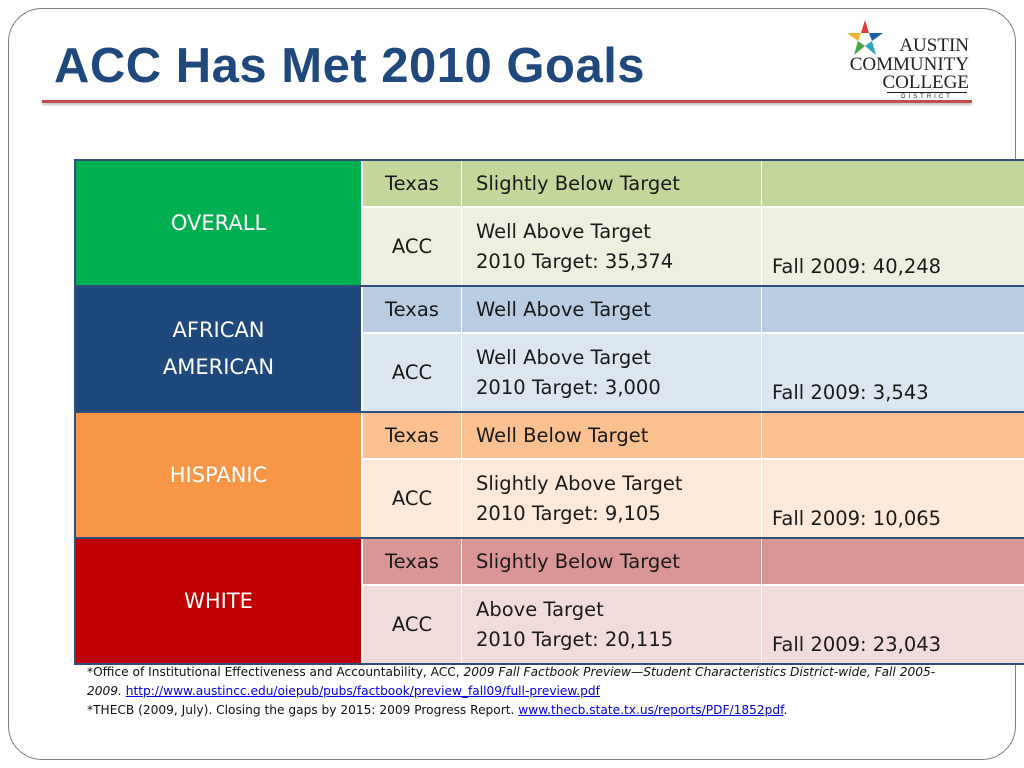 The height and width of the screenshot is (768, 1024). What do you see at coordinates (892, 247) in the screenshot?
I see `fall-enrollment: Fall 2009: 40,248` at bounding box center [892, 247].